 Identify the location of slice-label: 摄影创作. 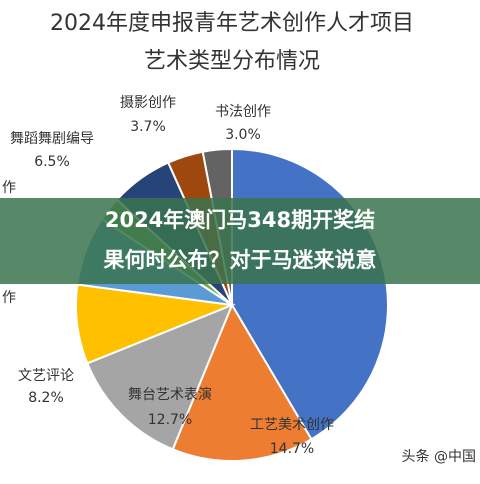
(148, 103).